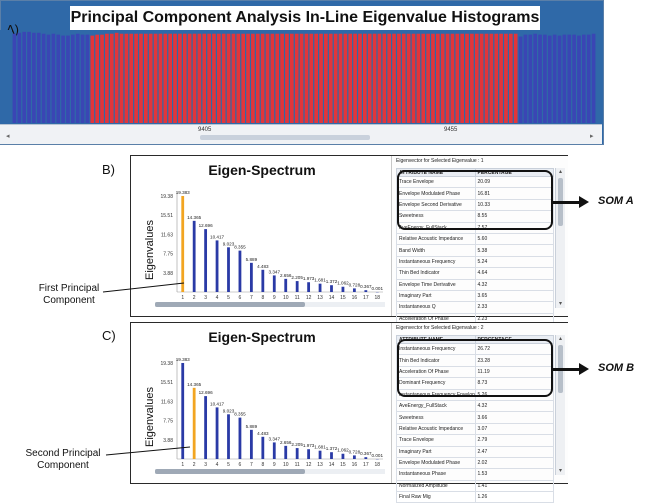  I want to click on first-pc-leader-line, so click(143, 287).